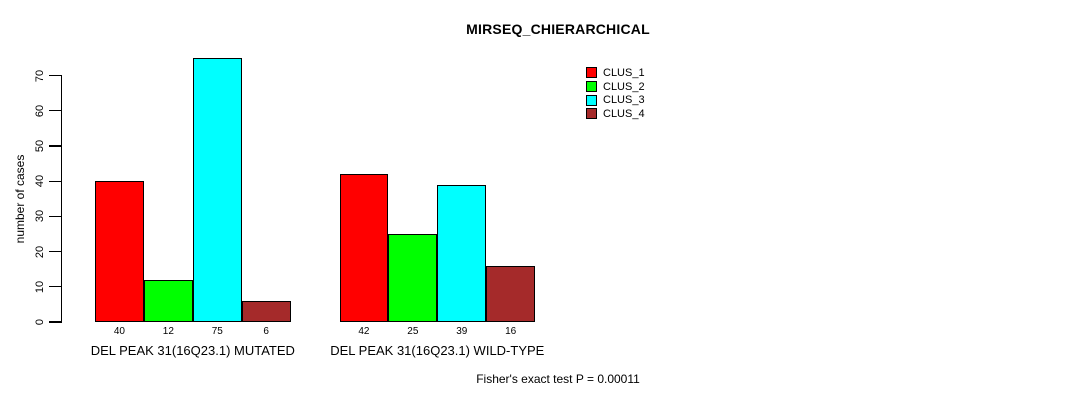  What do you see at coordinates (624, 72) in the screenshot?
I see `legend-label: CLUS_1` at bounding box center [624, 72].